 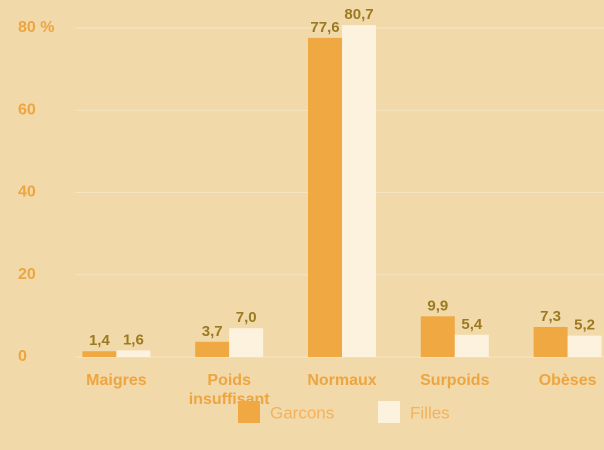 I want to click on y-tick-label: 0, so click(x=22, y=356).